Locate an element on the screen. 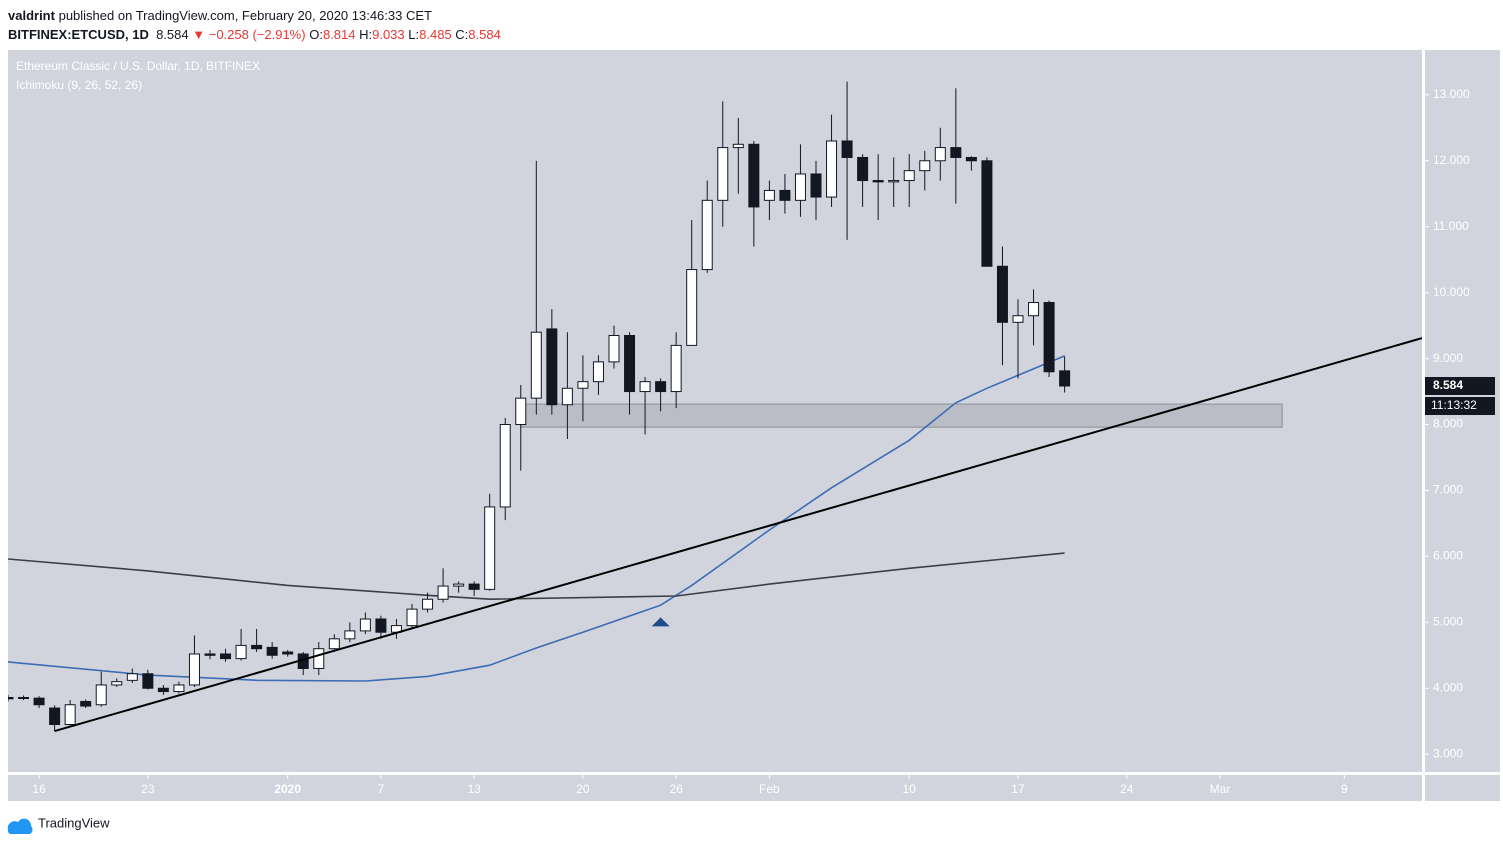 The height and width of the screenshot is (844, 1503). y-tick-label: 13.000 is located at coordinates (1451, 94).